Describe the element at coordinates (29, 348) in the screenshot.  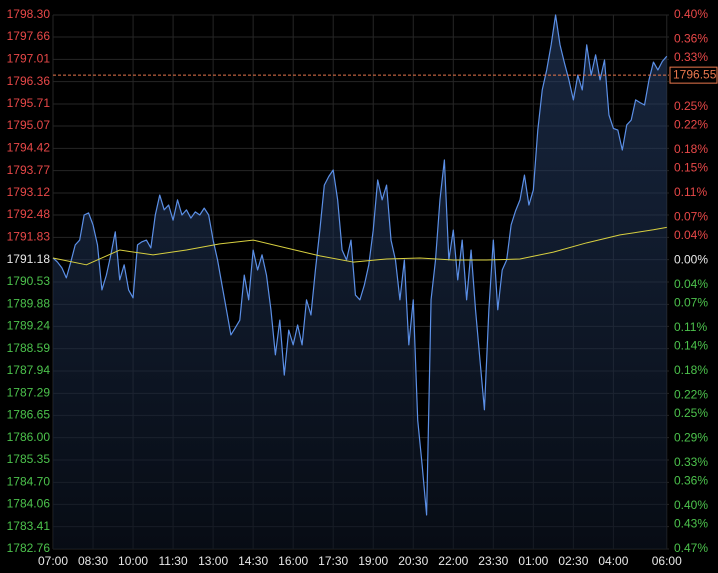
I see `y-tick-label: 1788.59` at that location.